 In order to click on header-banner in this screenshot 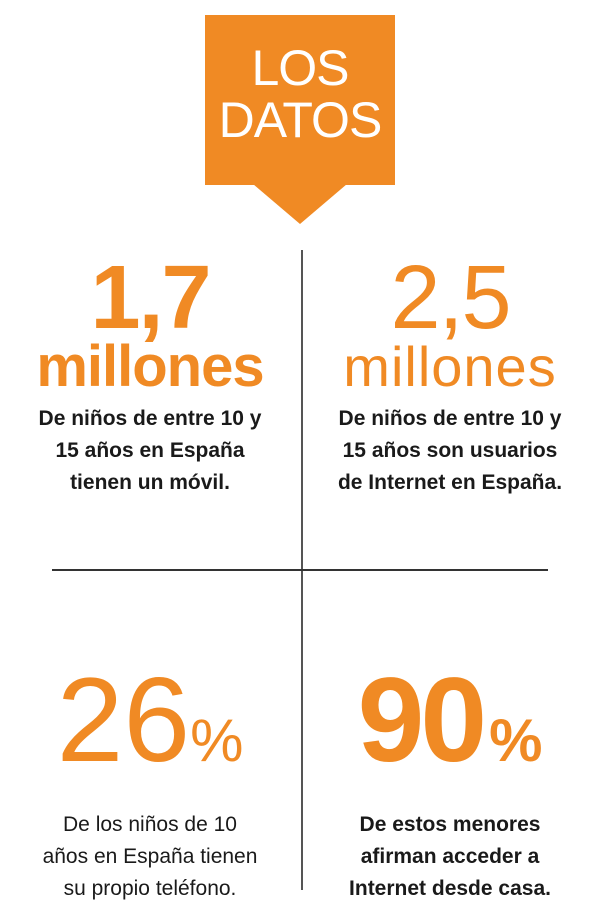, I will do `click(300, 100)`.